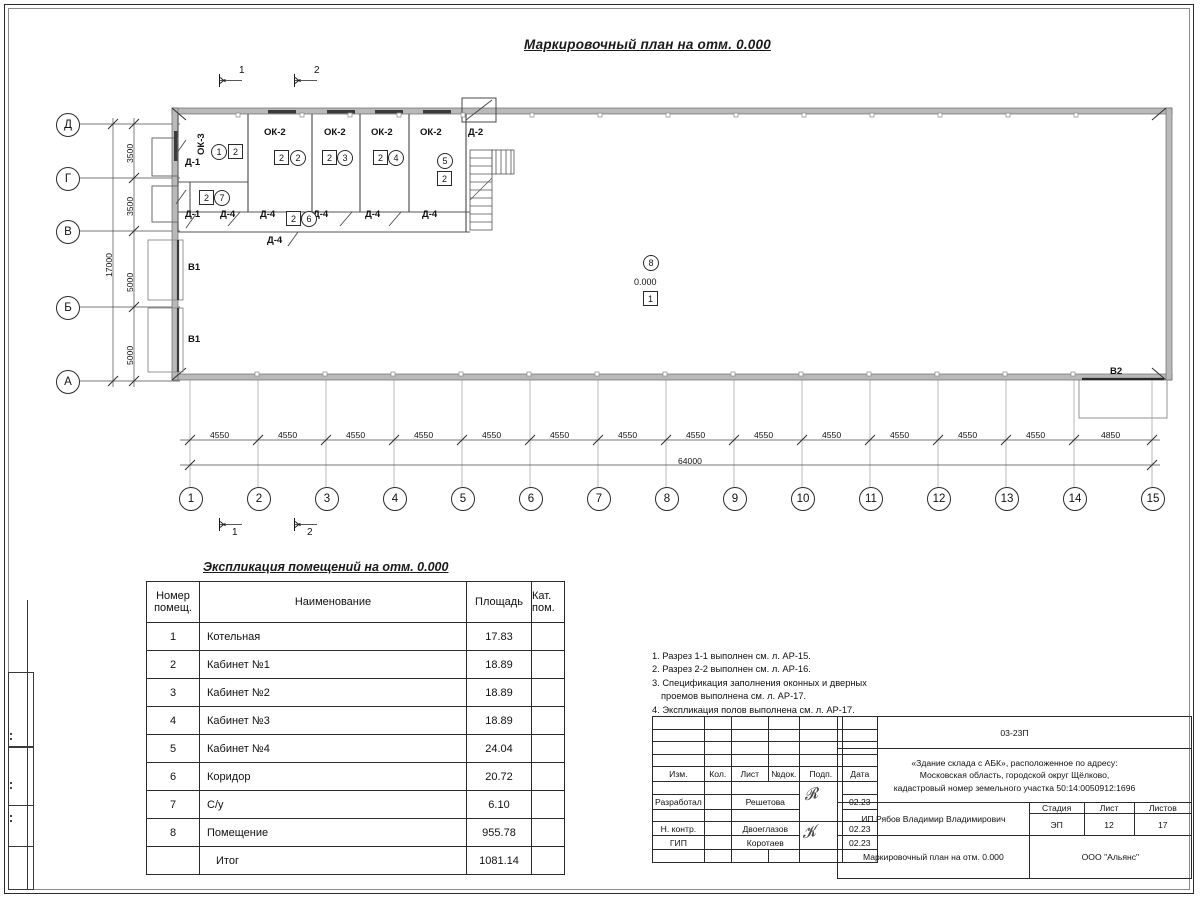 The height and width of the screenshot is (900, 1200). I want to click on stage-value: ЭП, so click(1056, 824).